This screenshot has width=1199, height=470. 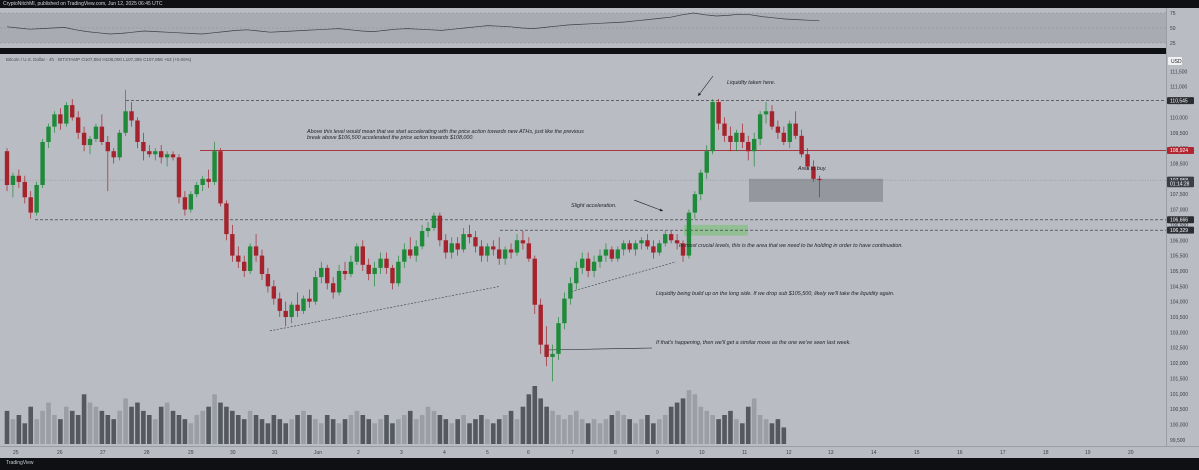 What do you see at coordinates (1179, 118) in the screenshot?
I see `price-tick-label: 110,000` at bounding box center [1179, 118].